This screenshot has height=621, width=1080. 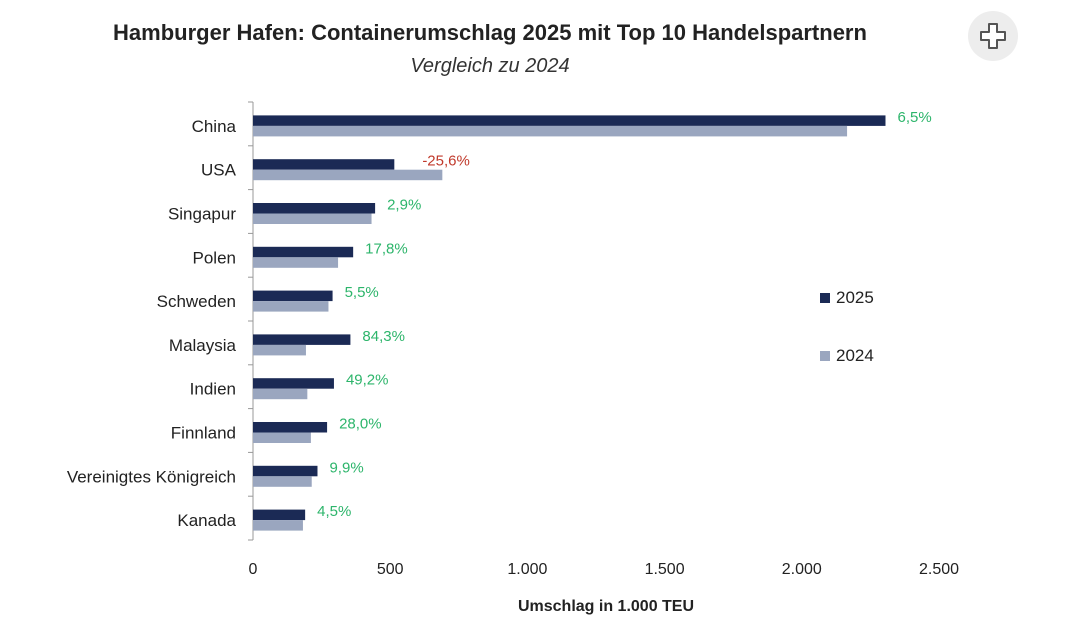 What do you see at coordinates (665, 569) in the screenshot?
I see `x-tick-label: 1.500` at bounding box center [665, 569].